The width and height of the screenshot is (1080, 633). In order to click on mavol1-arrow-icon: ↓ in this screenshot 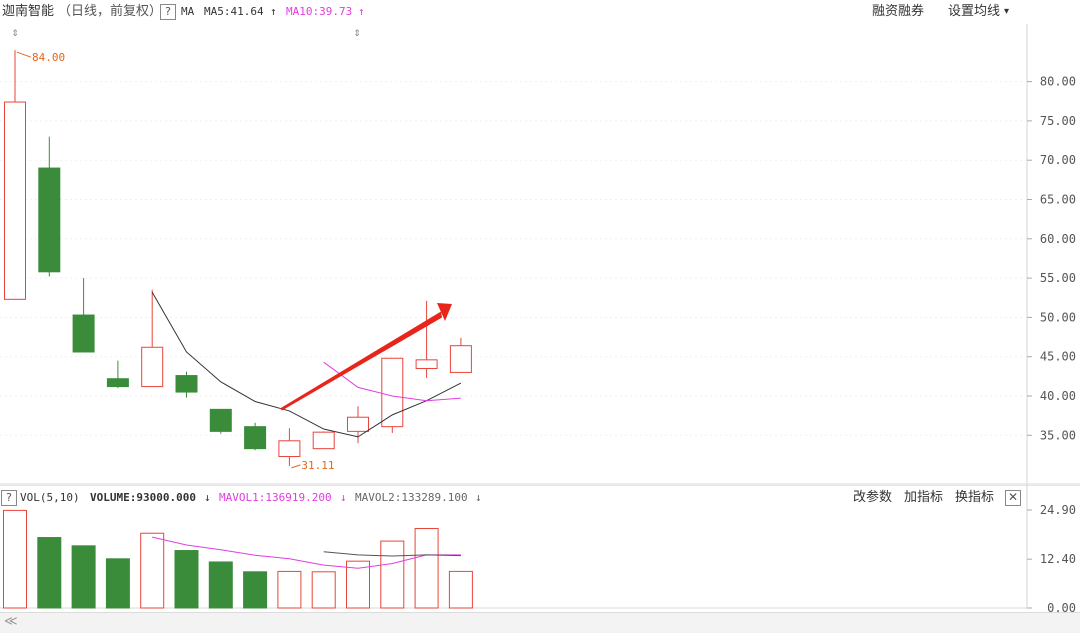, I will do `click(343, 497)`.